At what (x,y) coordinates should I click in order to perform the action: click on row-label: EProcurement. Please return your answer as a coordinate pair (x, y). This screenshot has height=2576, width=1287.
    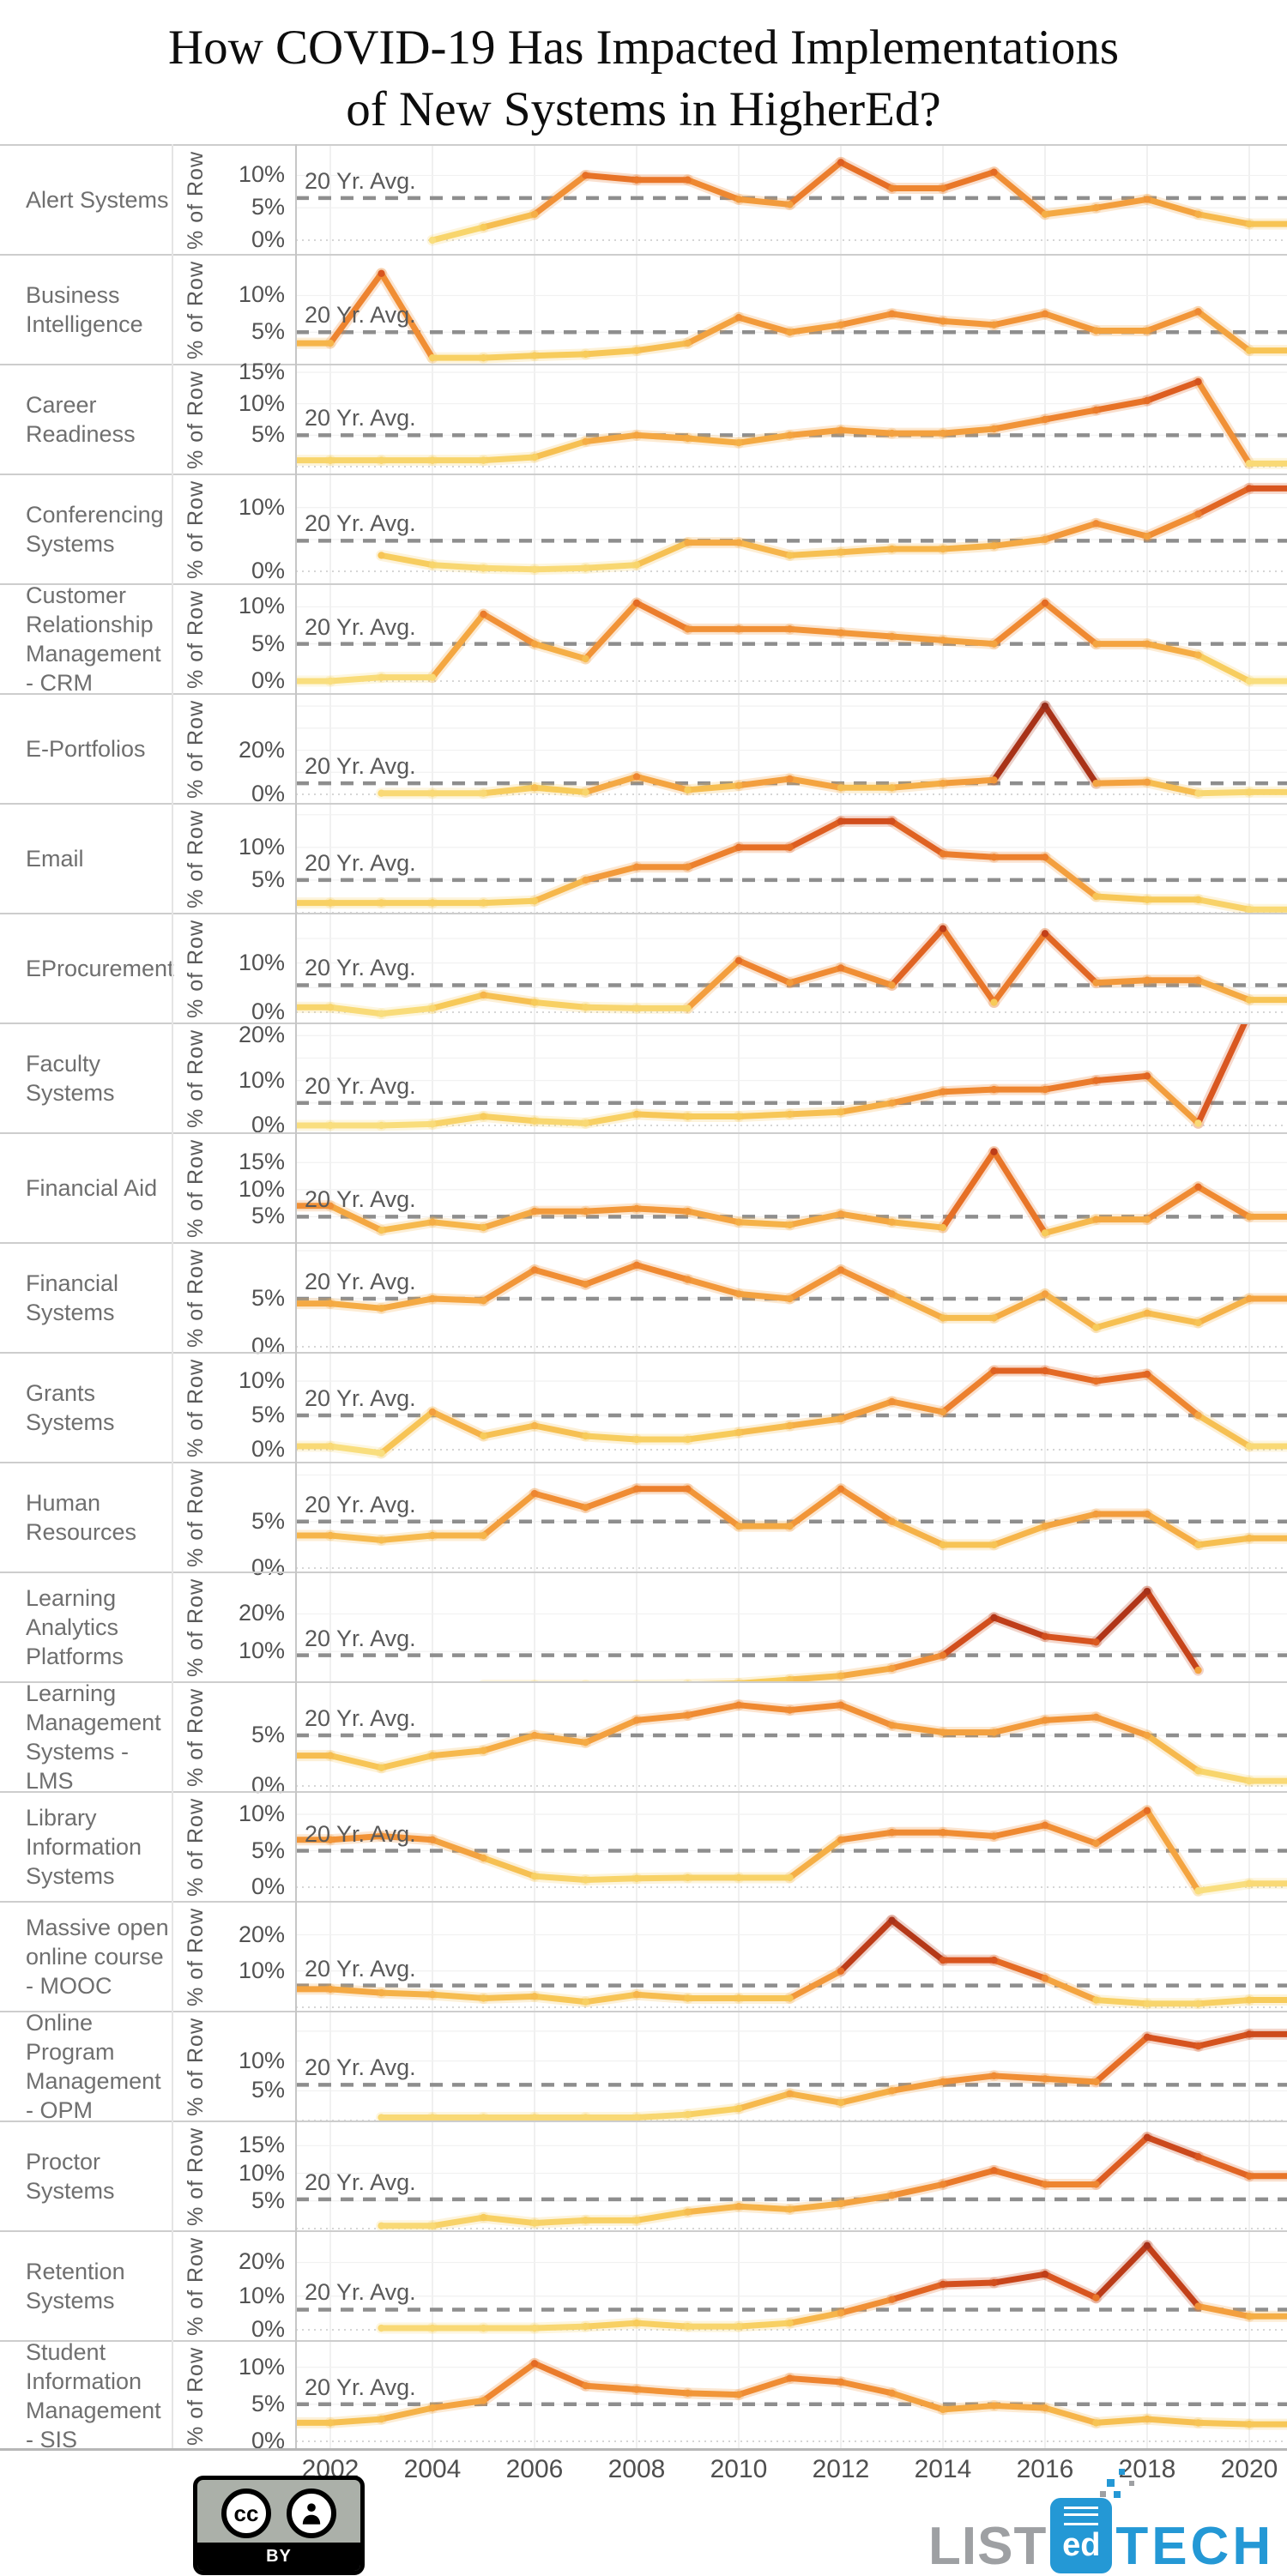
    Looking at the image, I should click on (98, 968).